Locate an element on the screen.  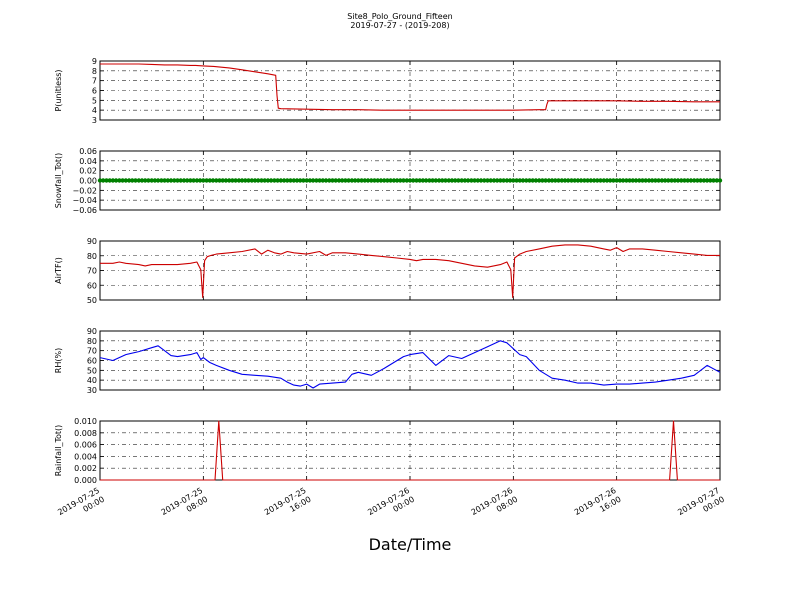
y-tick-label: 0.000 is located at coordinates (85, 480).